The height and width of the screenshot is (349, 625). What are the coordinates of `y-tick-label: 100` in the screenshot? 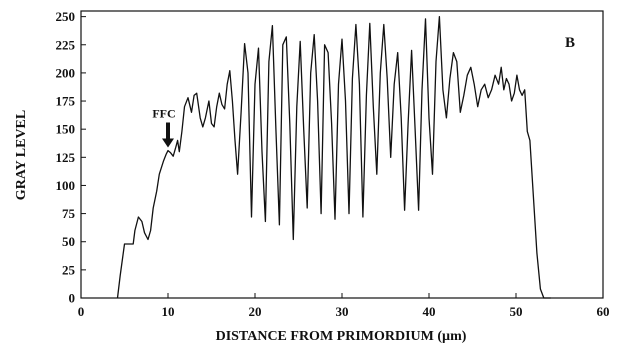 It's located at (66, 185).